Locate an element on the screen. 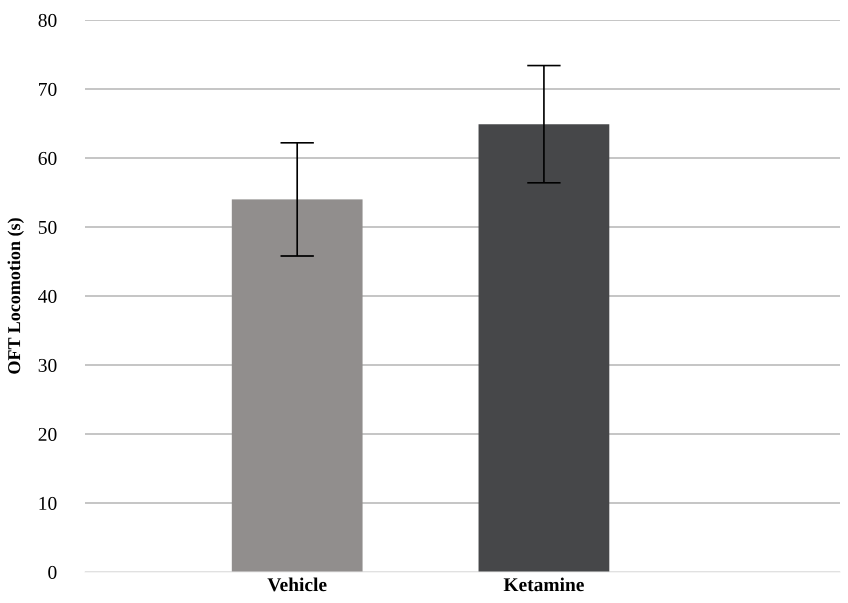  y-tick-label: 60 is located at coordinates (47, 158).